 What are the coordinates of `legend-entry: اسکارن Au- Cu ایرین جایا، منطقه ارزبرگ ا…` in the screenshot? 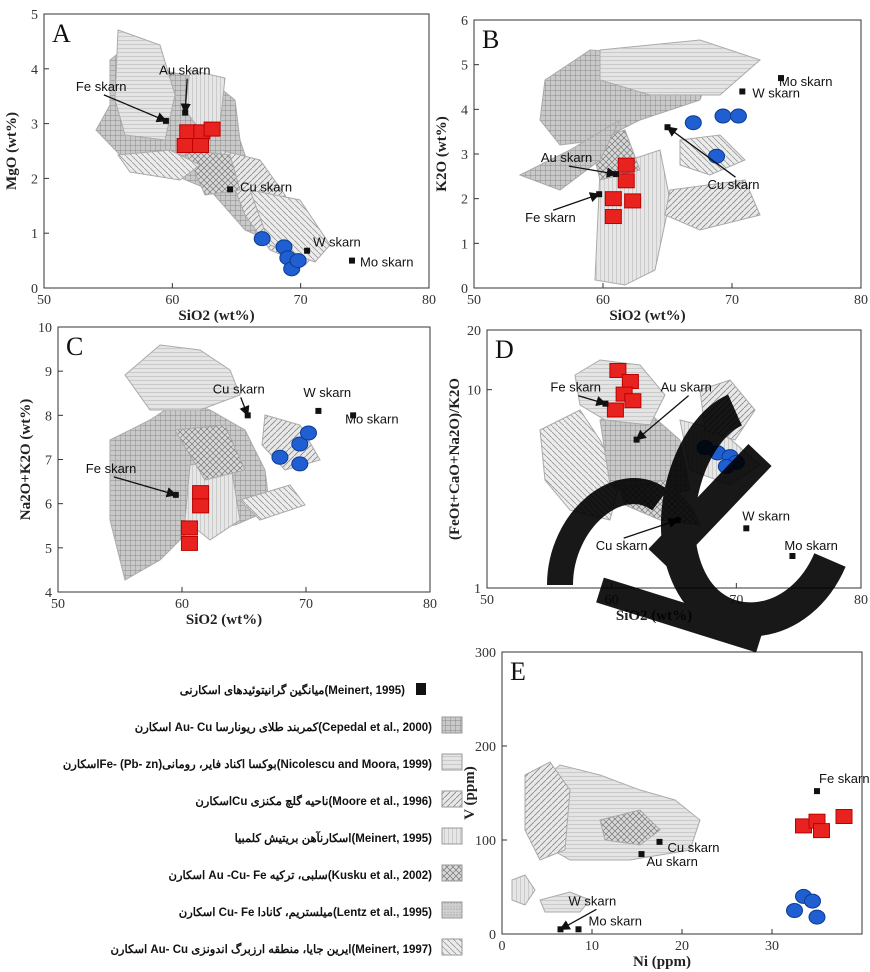 It's located at (271, 949).